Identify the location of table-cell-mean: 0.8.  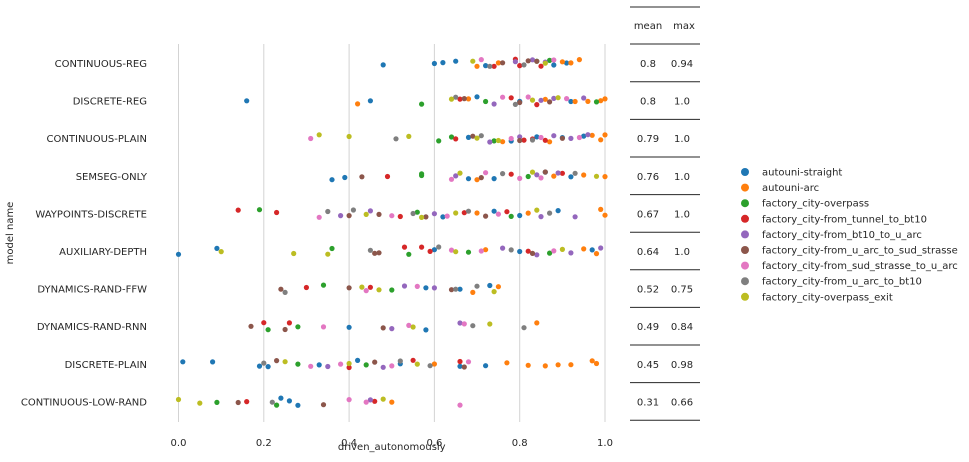
(648, 64).